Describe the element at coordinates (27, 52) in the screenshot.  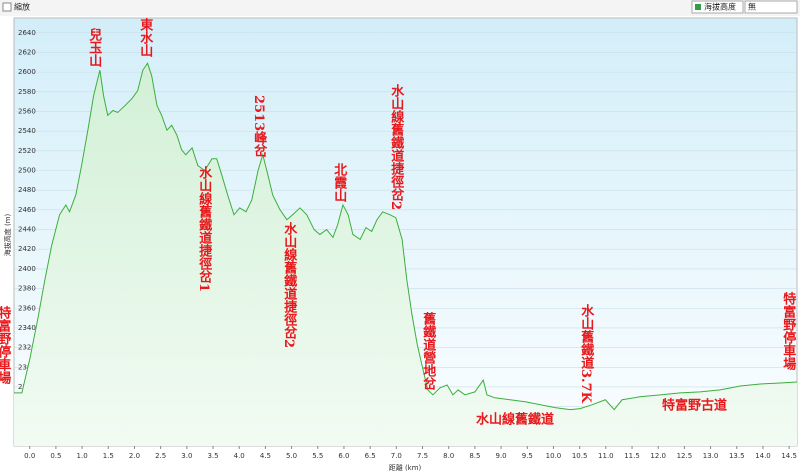
I see `y-tick-label: 2620` at that location.